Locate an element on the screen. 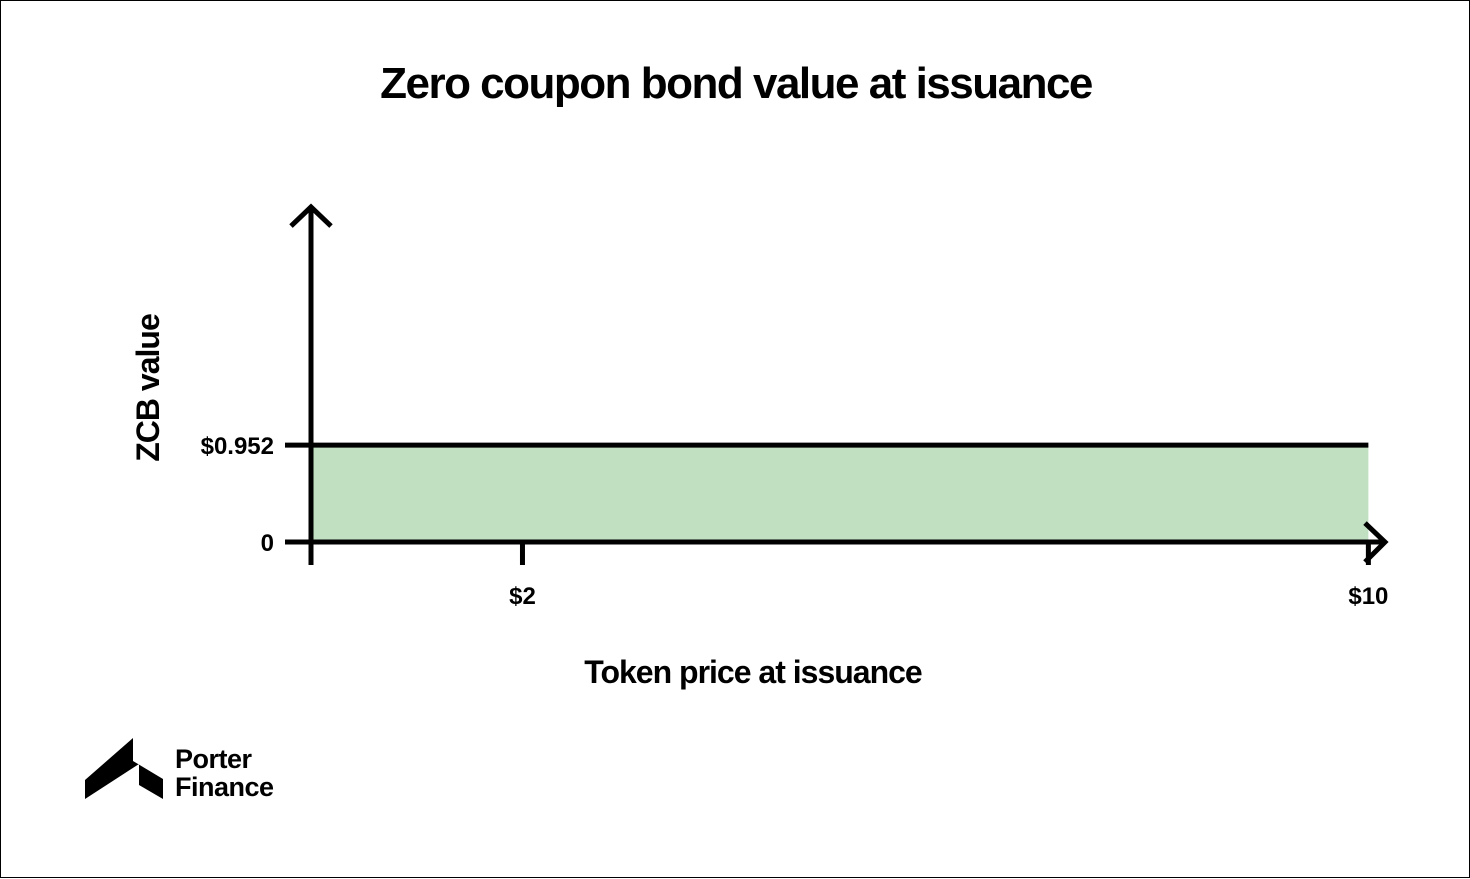  logo-line-finance: Finance is located at coordinates (224, 787).